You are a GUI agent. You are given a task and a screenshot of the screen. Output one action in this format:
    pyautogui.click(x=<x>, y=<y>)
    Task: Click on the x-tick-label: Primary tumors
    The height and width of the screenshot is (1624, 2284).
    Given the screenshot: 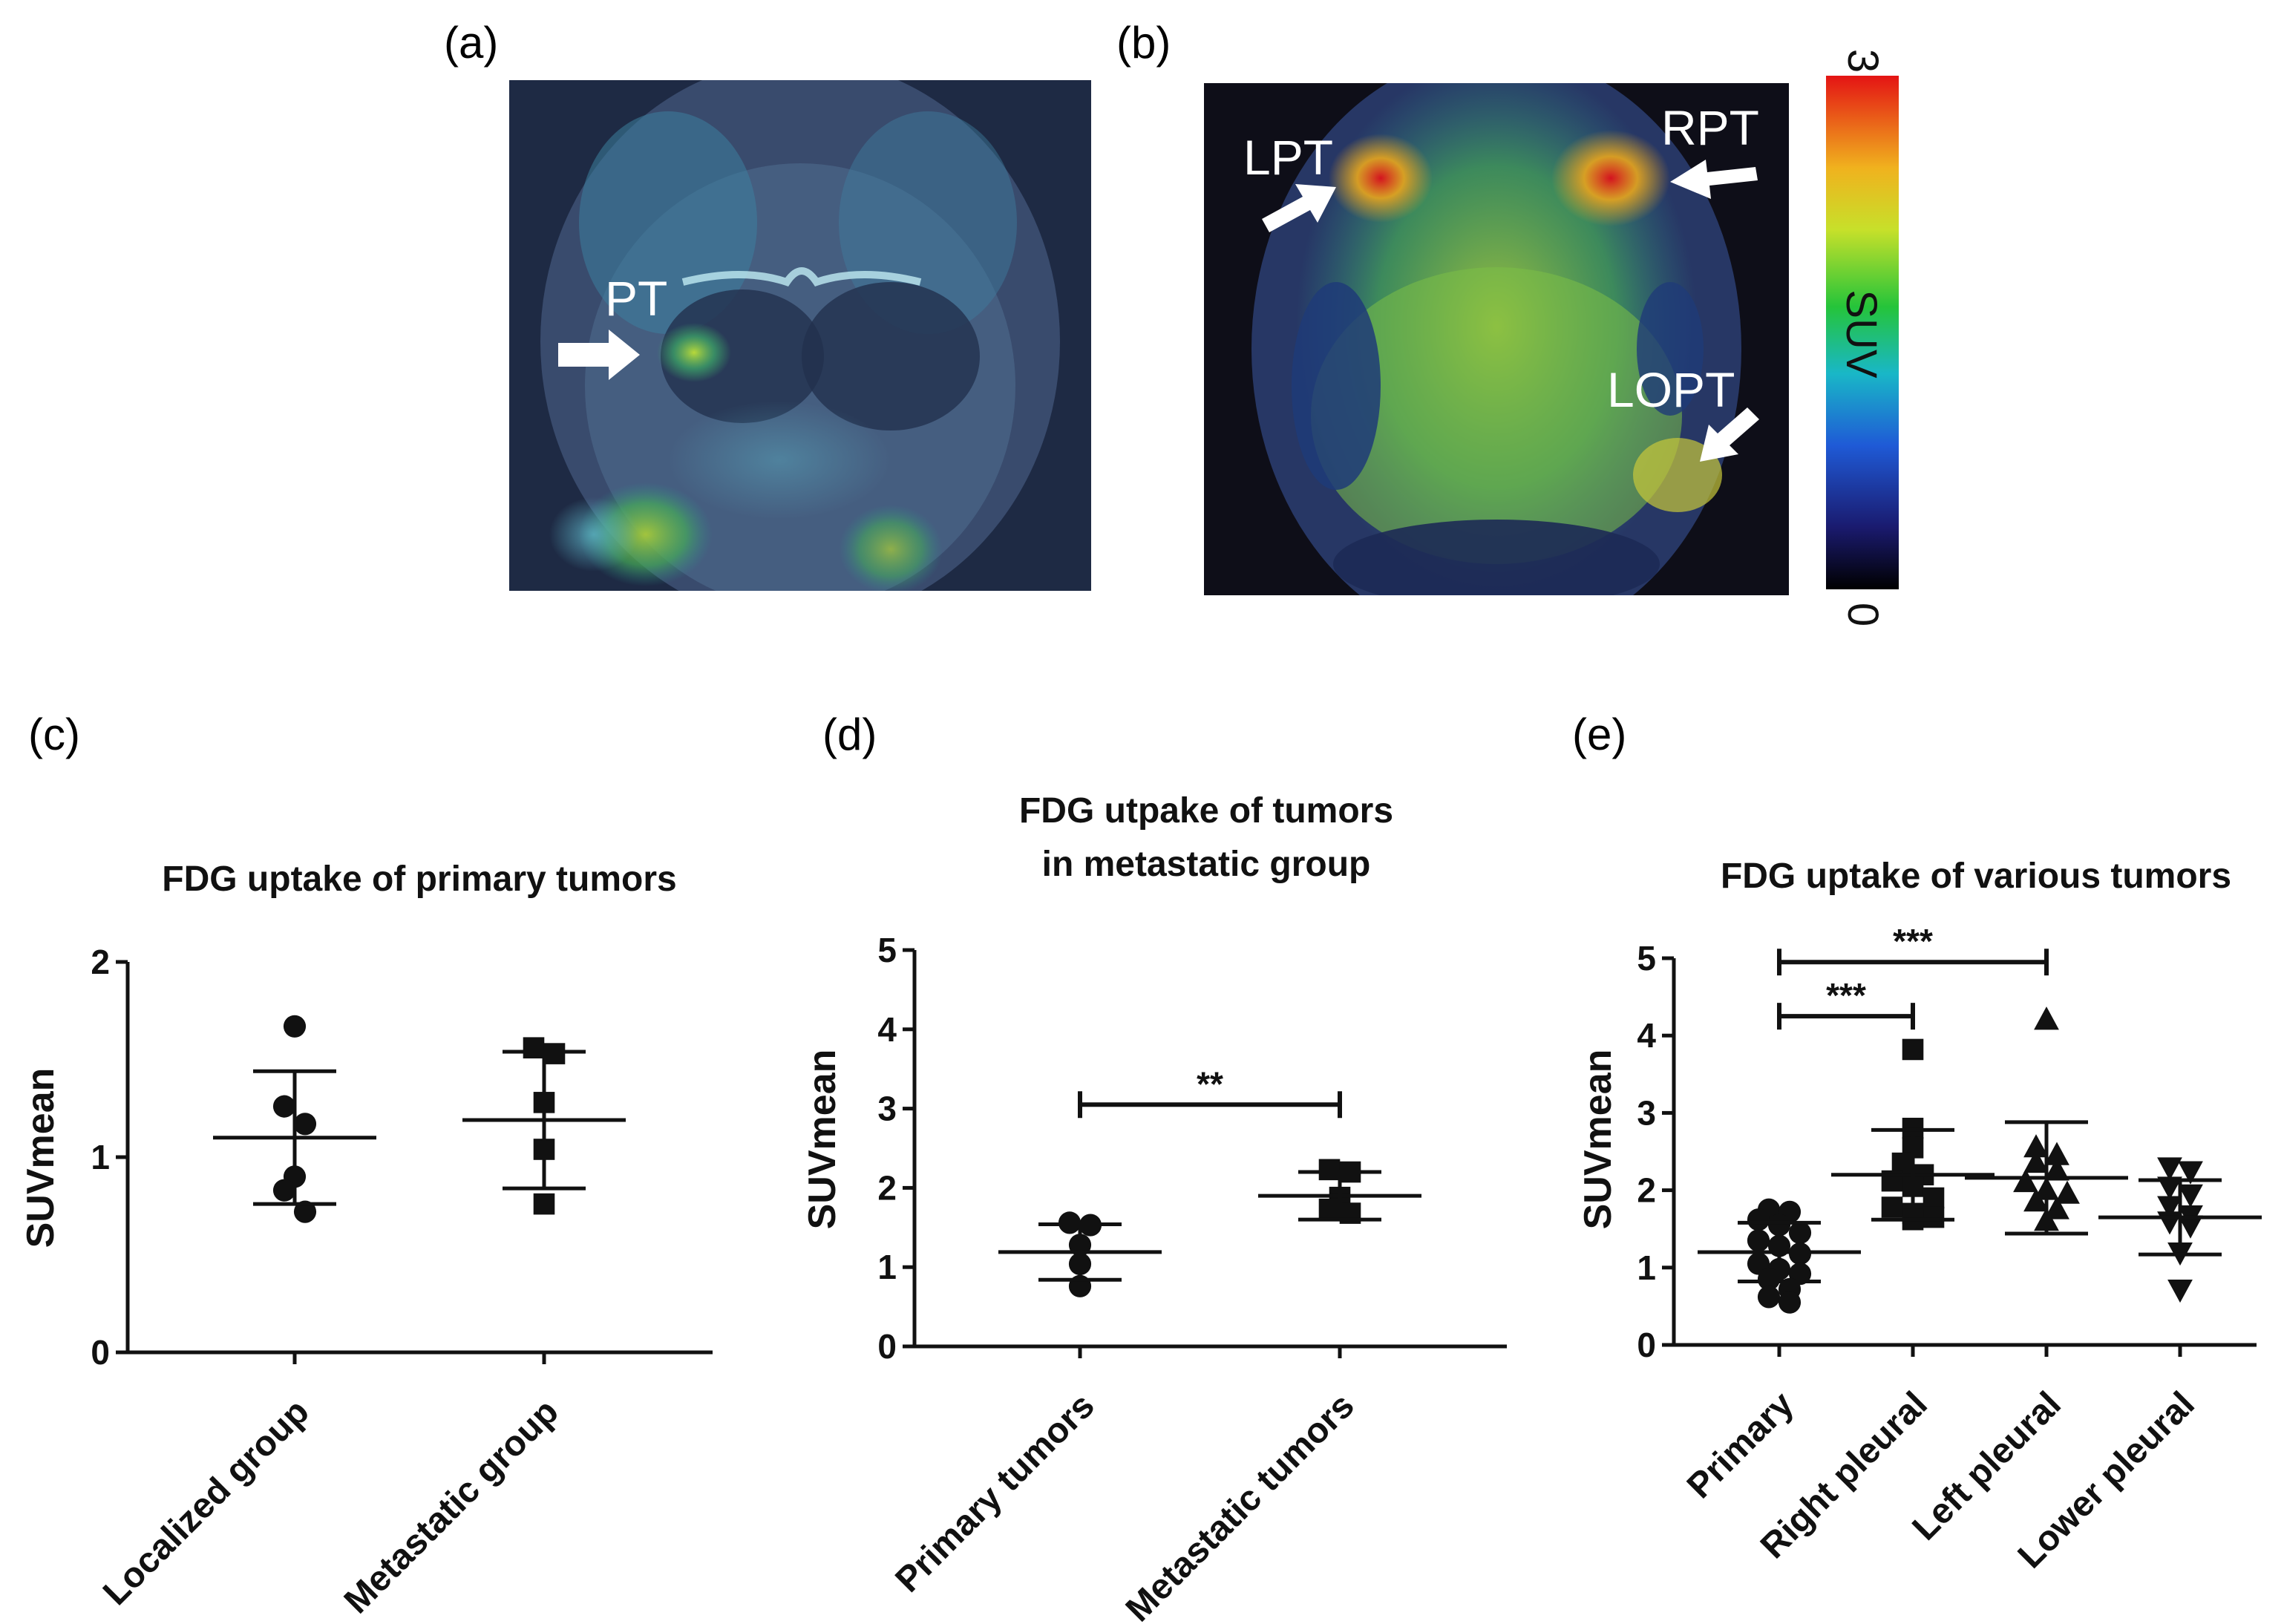 What is the action you would take?
    pyautogui.click(x=995, y=1493)
    